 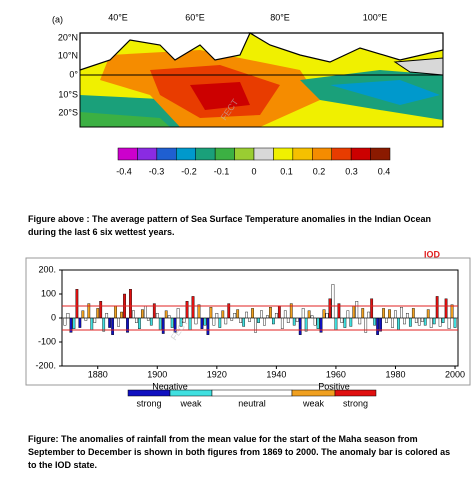 What do you see at coordinates (276, 374) in the screenshot?
I see `x-tick-label: 1940` at bounding box center [276, 374].